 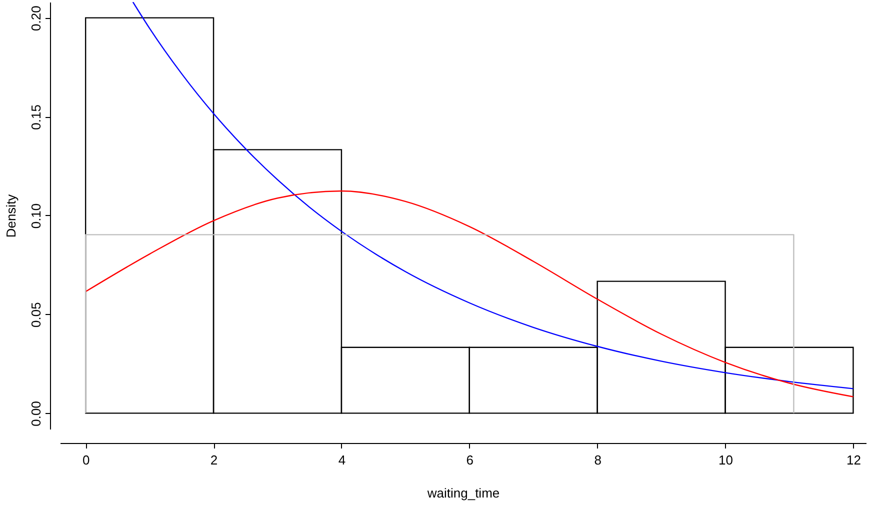 What do you see at coordinates (36, 413) in the screenshot?
I see `y-tick-label: 0.00` at bounding box center [36, 413].